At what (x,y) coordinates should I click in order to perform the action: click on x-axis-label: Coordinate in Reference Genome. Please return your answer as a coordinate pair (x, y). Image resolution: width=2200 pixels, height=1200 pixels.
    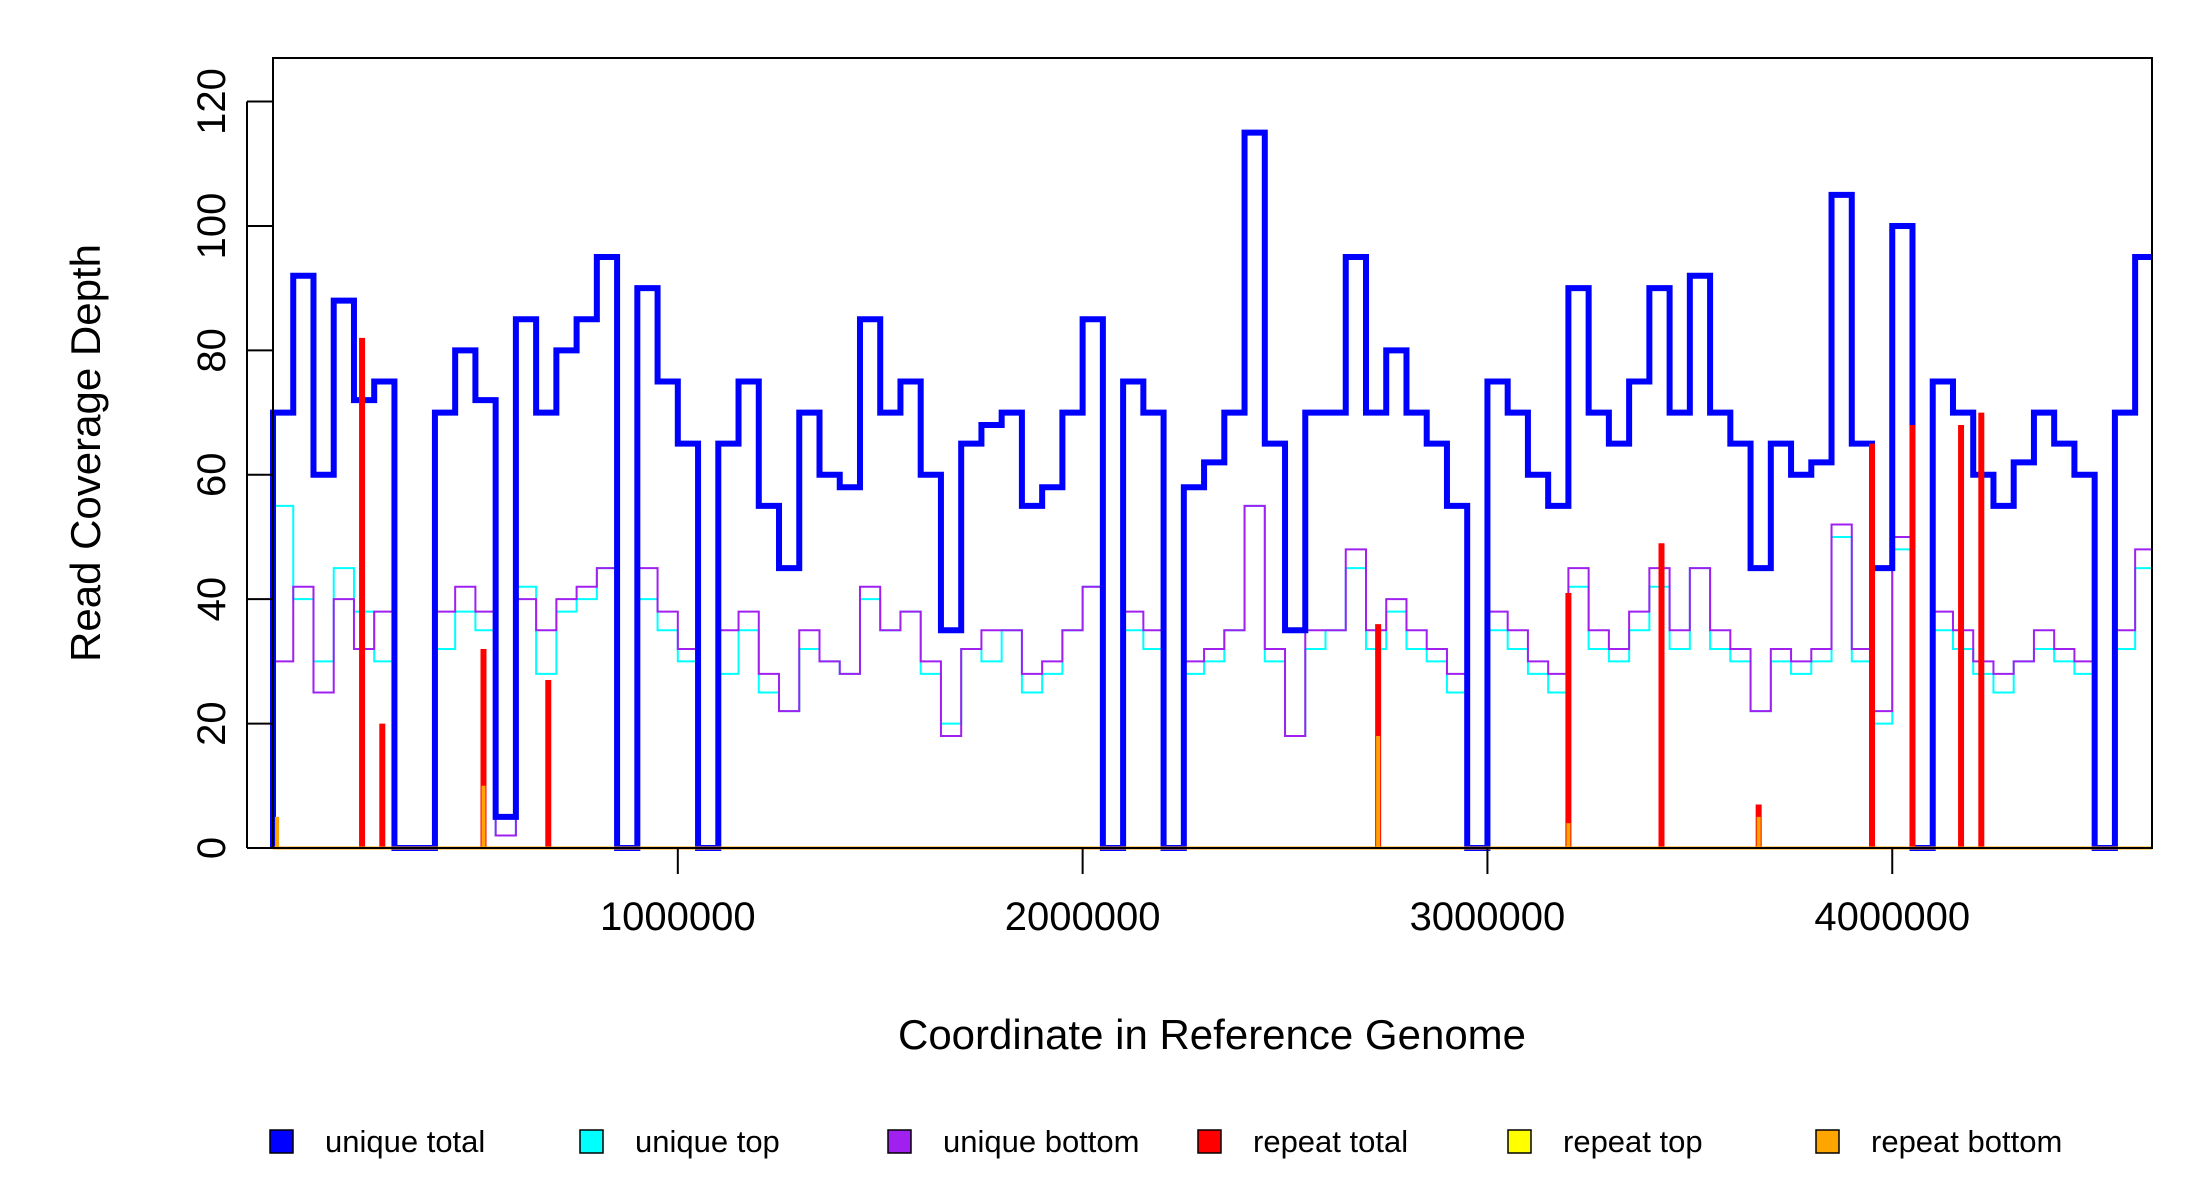
    Looking at the image, I should click on (1212, 1034).